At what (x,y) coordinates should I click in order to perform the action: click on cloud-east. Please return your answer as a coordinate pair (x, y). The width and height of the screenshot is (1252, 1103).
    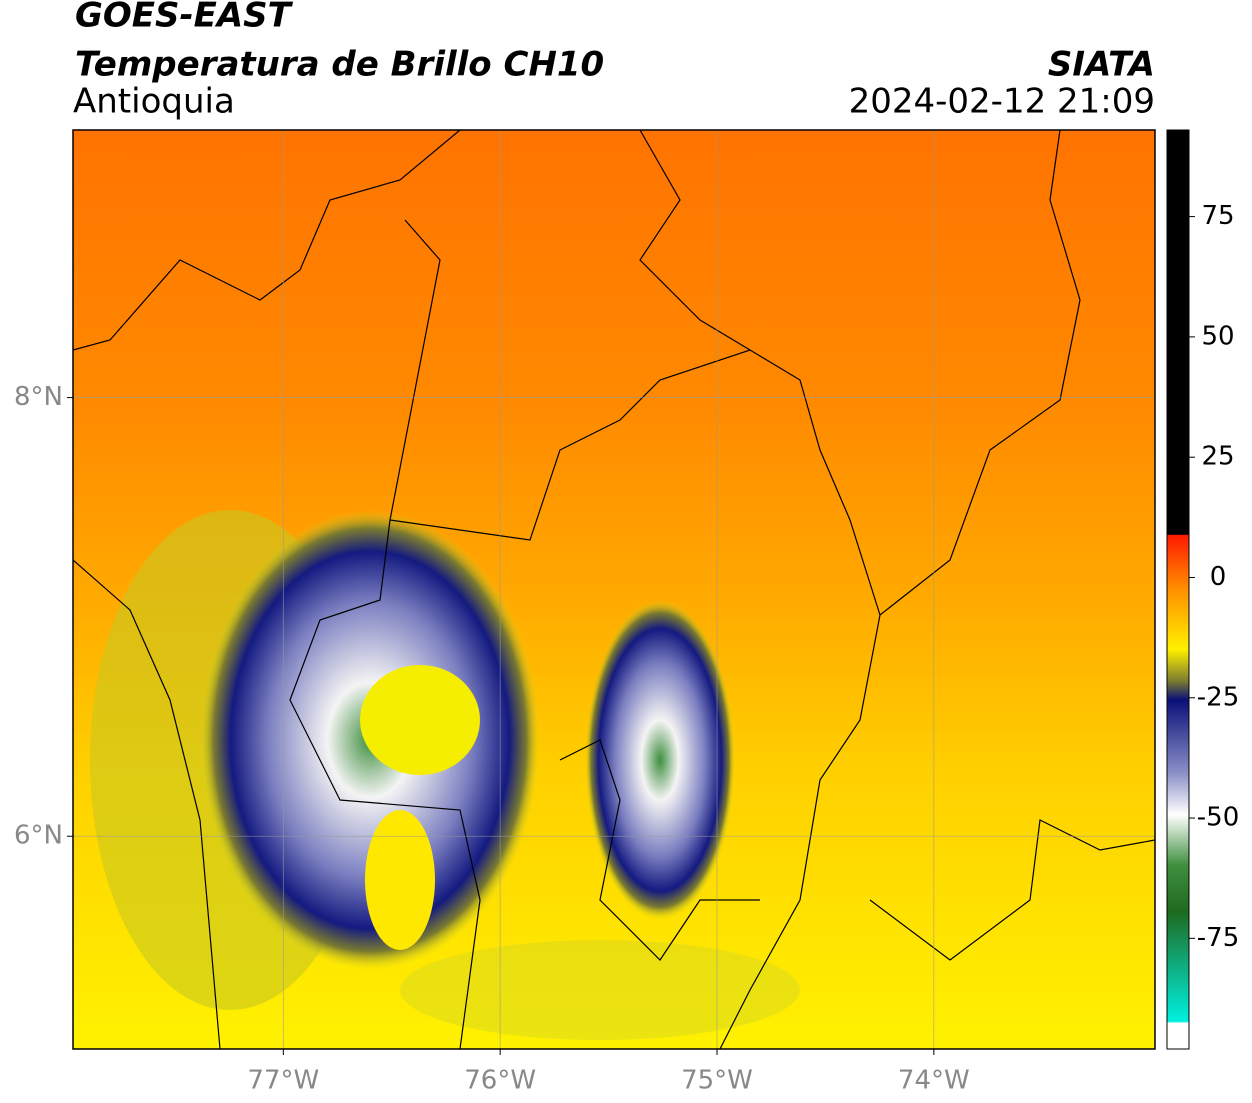
    Looking at the image, I should click on (660, 760).